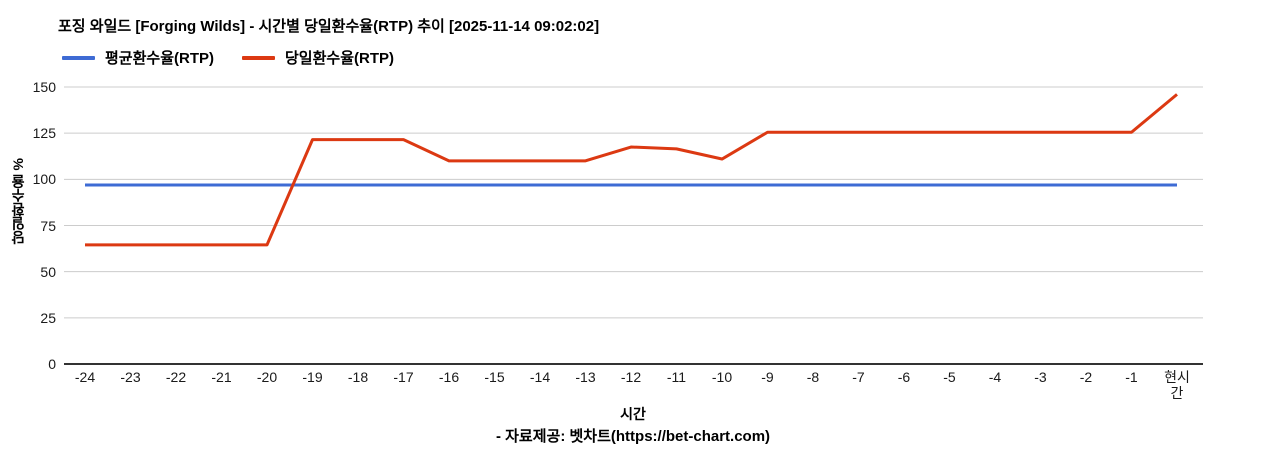 Image resolution: width=1268 pixels, height=450 pixels. I want to click on x-tick-label: -3, so click(1040, 377).